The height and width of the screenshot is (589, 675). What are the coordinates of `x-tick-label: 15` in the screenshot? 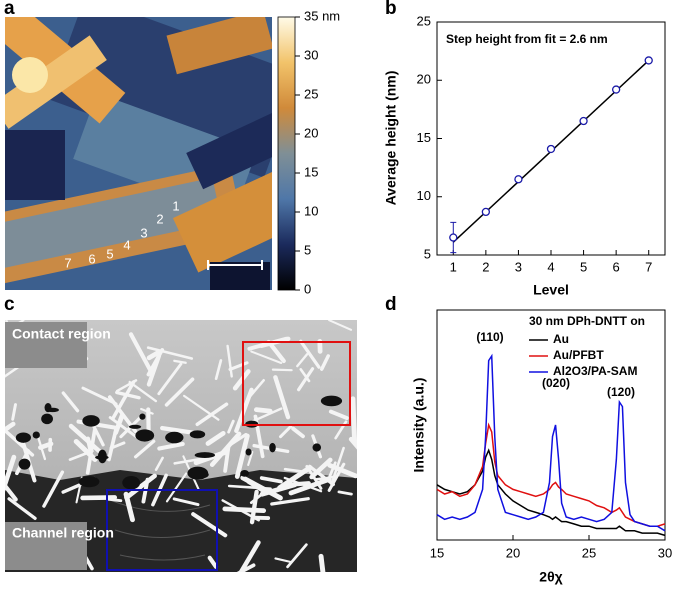 It's located at (437, 552).